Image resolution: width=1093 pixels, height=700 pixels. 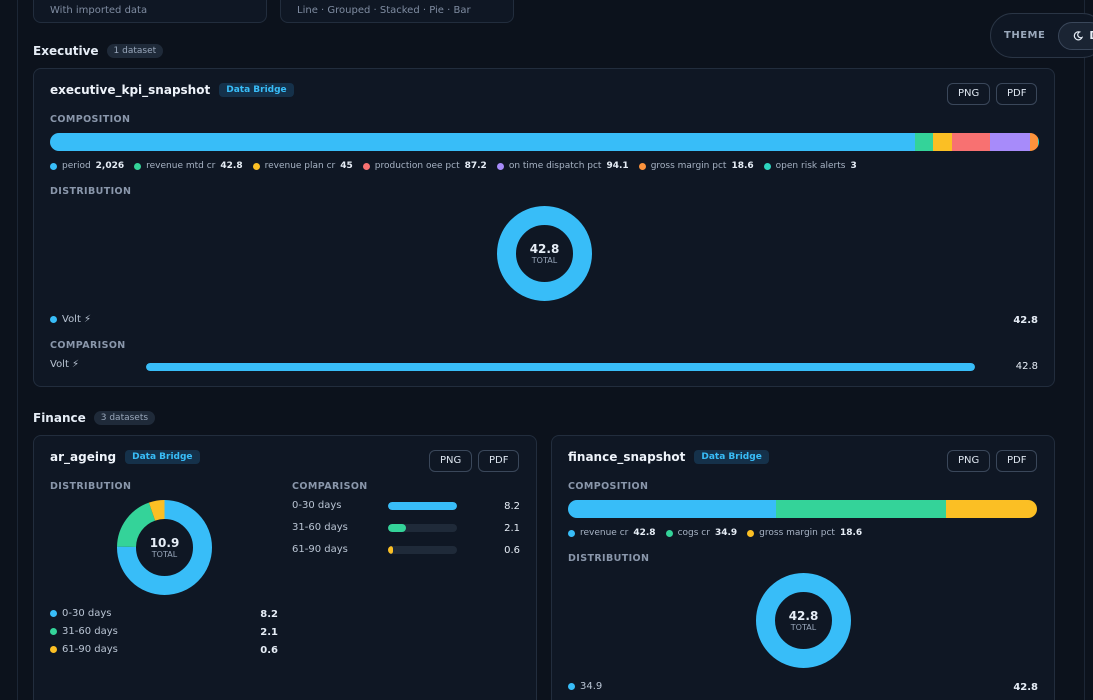 I want to click on legend-value: 94.1, so click(x=617, y=166).